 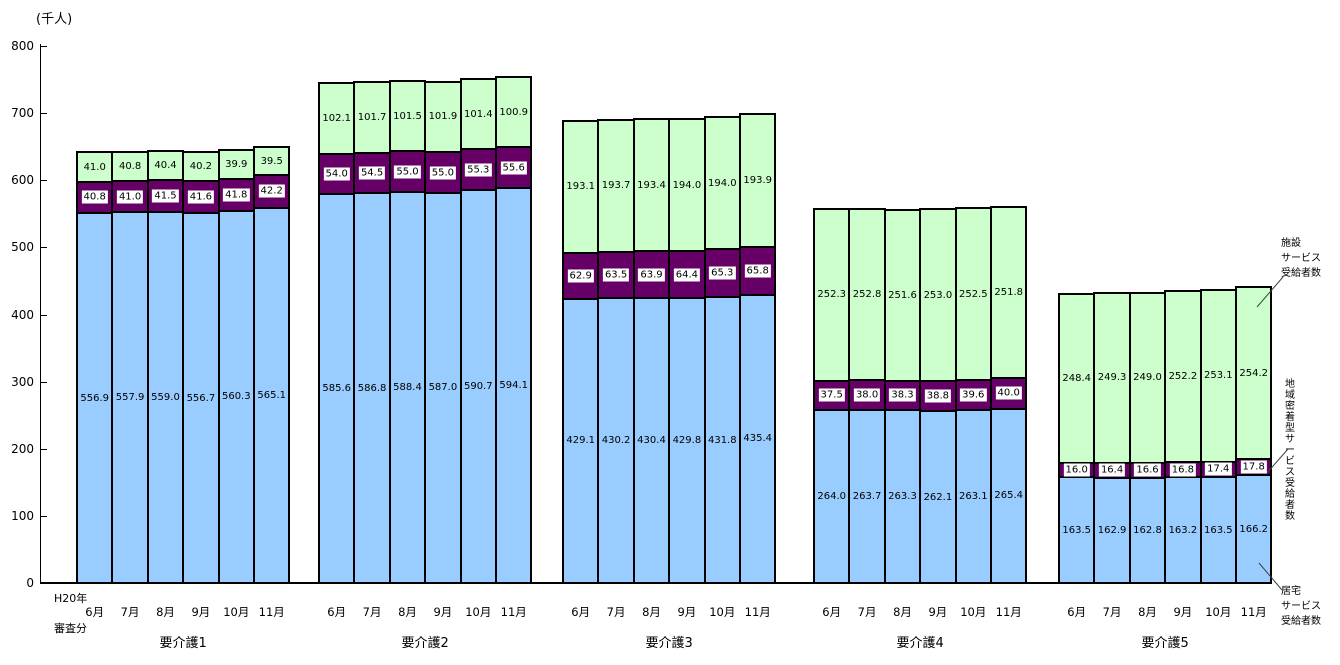 I want to click on bar-segment-community: 62.9, so click(x=581, y=274).